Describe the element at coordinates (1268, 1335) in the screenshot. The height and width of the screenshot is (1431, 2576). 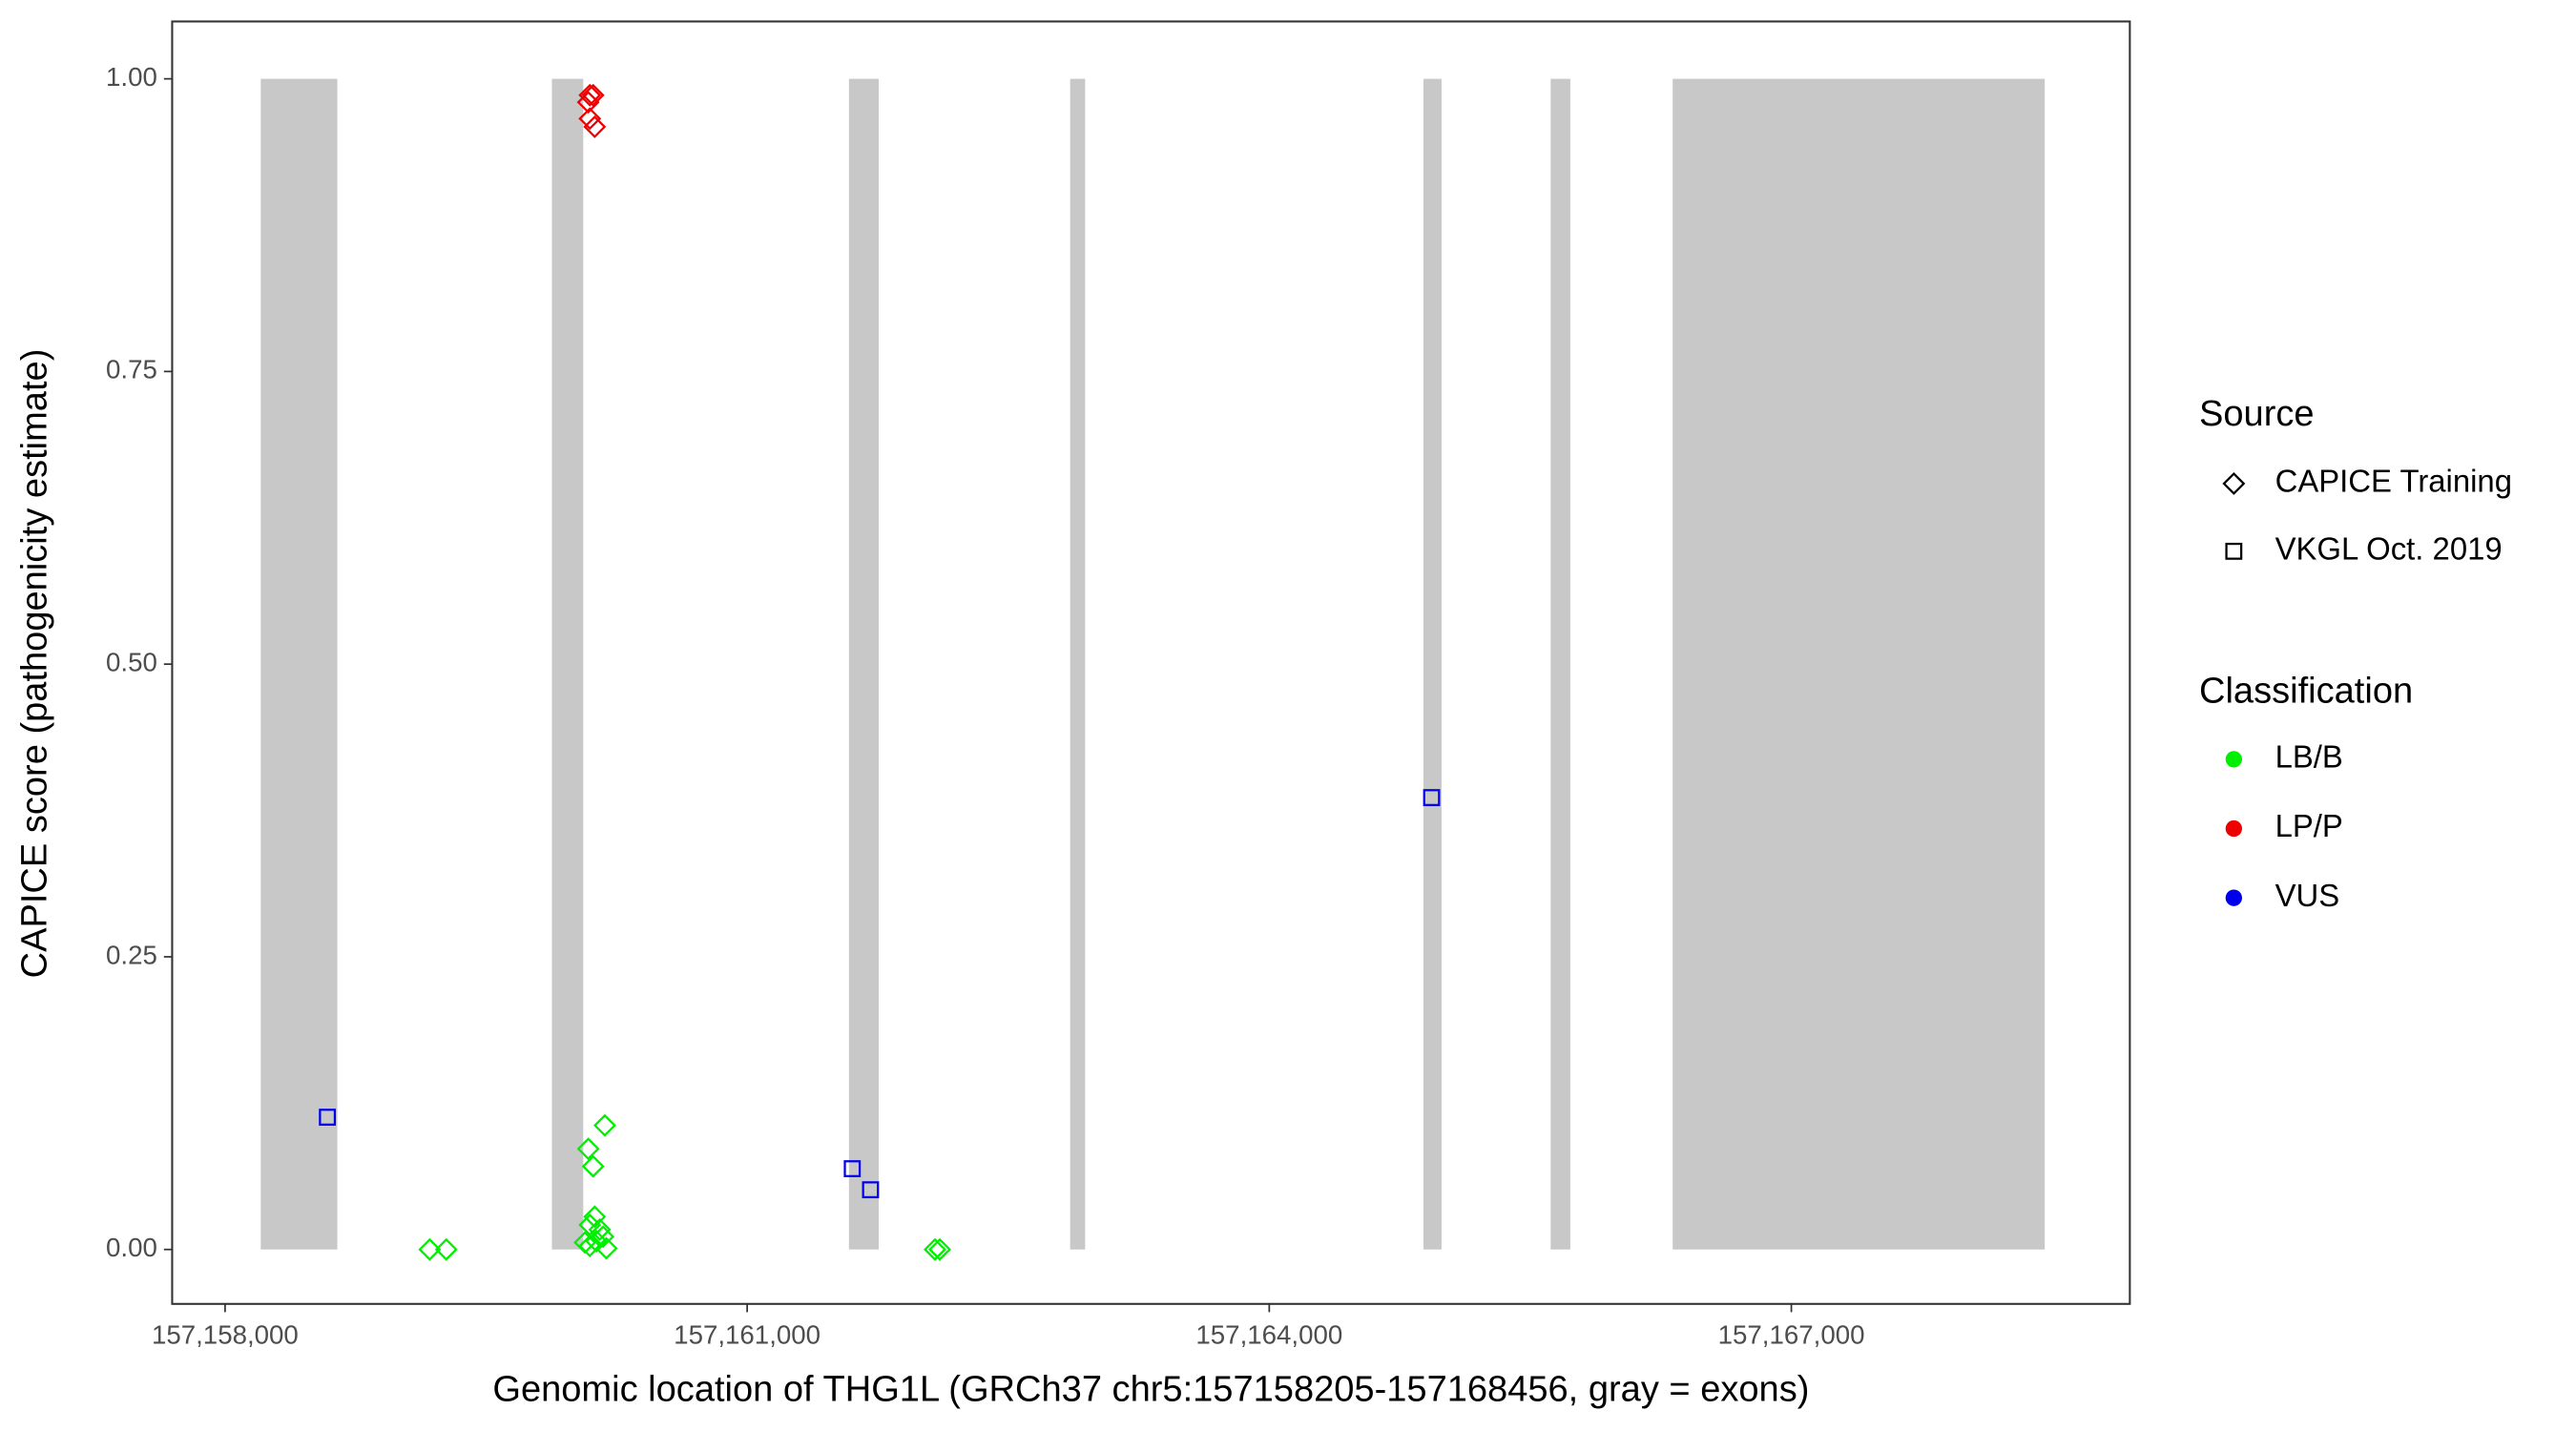
I see `x-tick-label: 157,164,000` at that location.